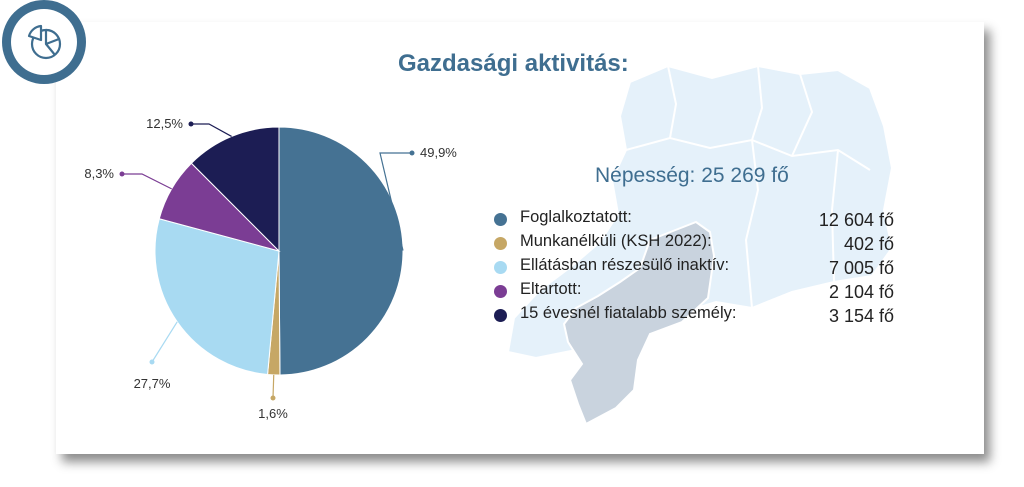 Image resolution: width=1024 pixels, height=487 pixels. I want to click on legend-value: 2 104 fő, so click(861, 292).